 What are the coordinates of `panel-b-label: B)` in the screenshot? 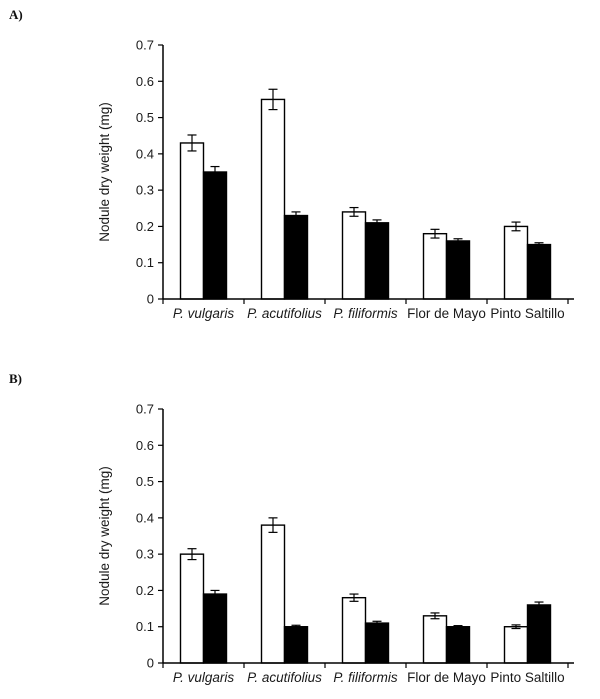 It's located at (15, 378).